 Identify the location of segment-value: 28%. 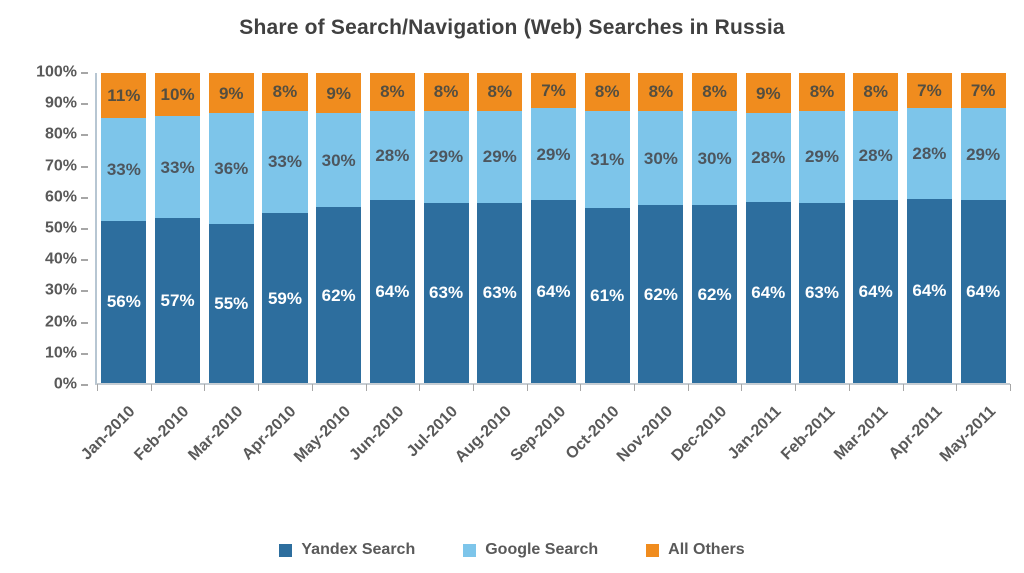
(929, 153).